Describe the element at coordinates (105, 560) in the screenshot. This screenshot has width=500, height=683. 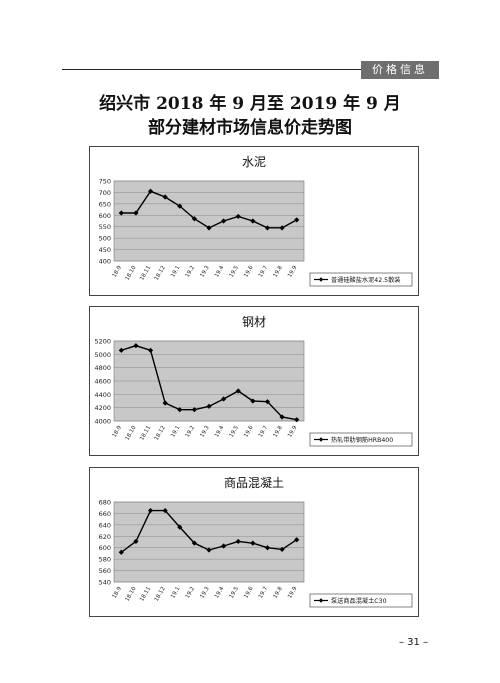
I see `y-tick-label: 580` at that location.